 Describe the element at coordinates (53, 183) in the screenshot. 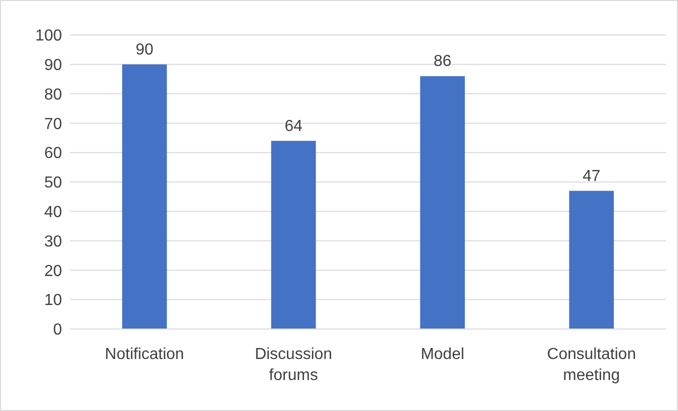

I see `y-tick-label: 50` at that location.